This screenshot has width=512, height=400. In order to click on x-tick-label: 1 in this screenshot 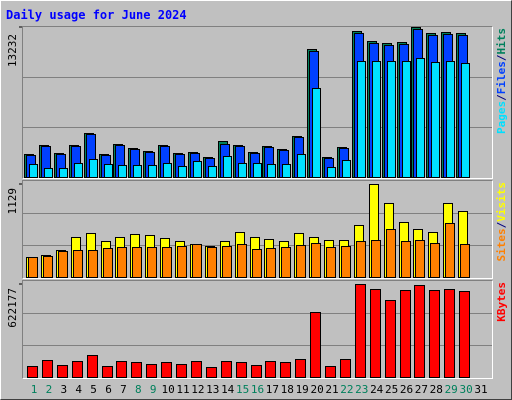, I will do `click(34, 389)`.